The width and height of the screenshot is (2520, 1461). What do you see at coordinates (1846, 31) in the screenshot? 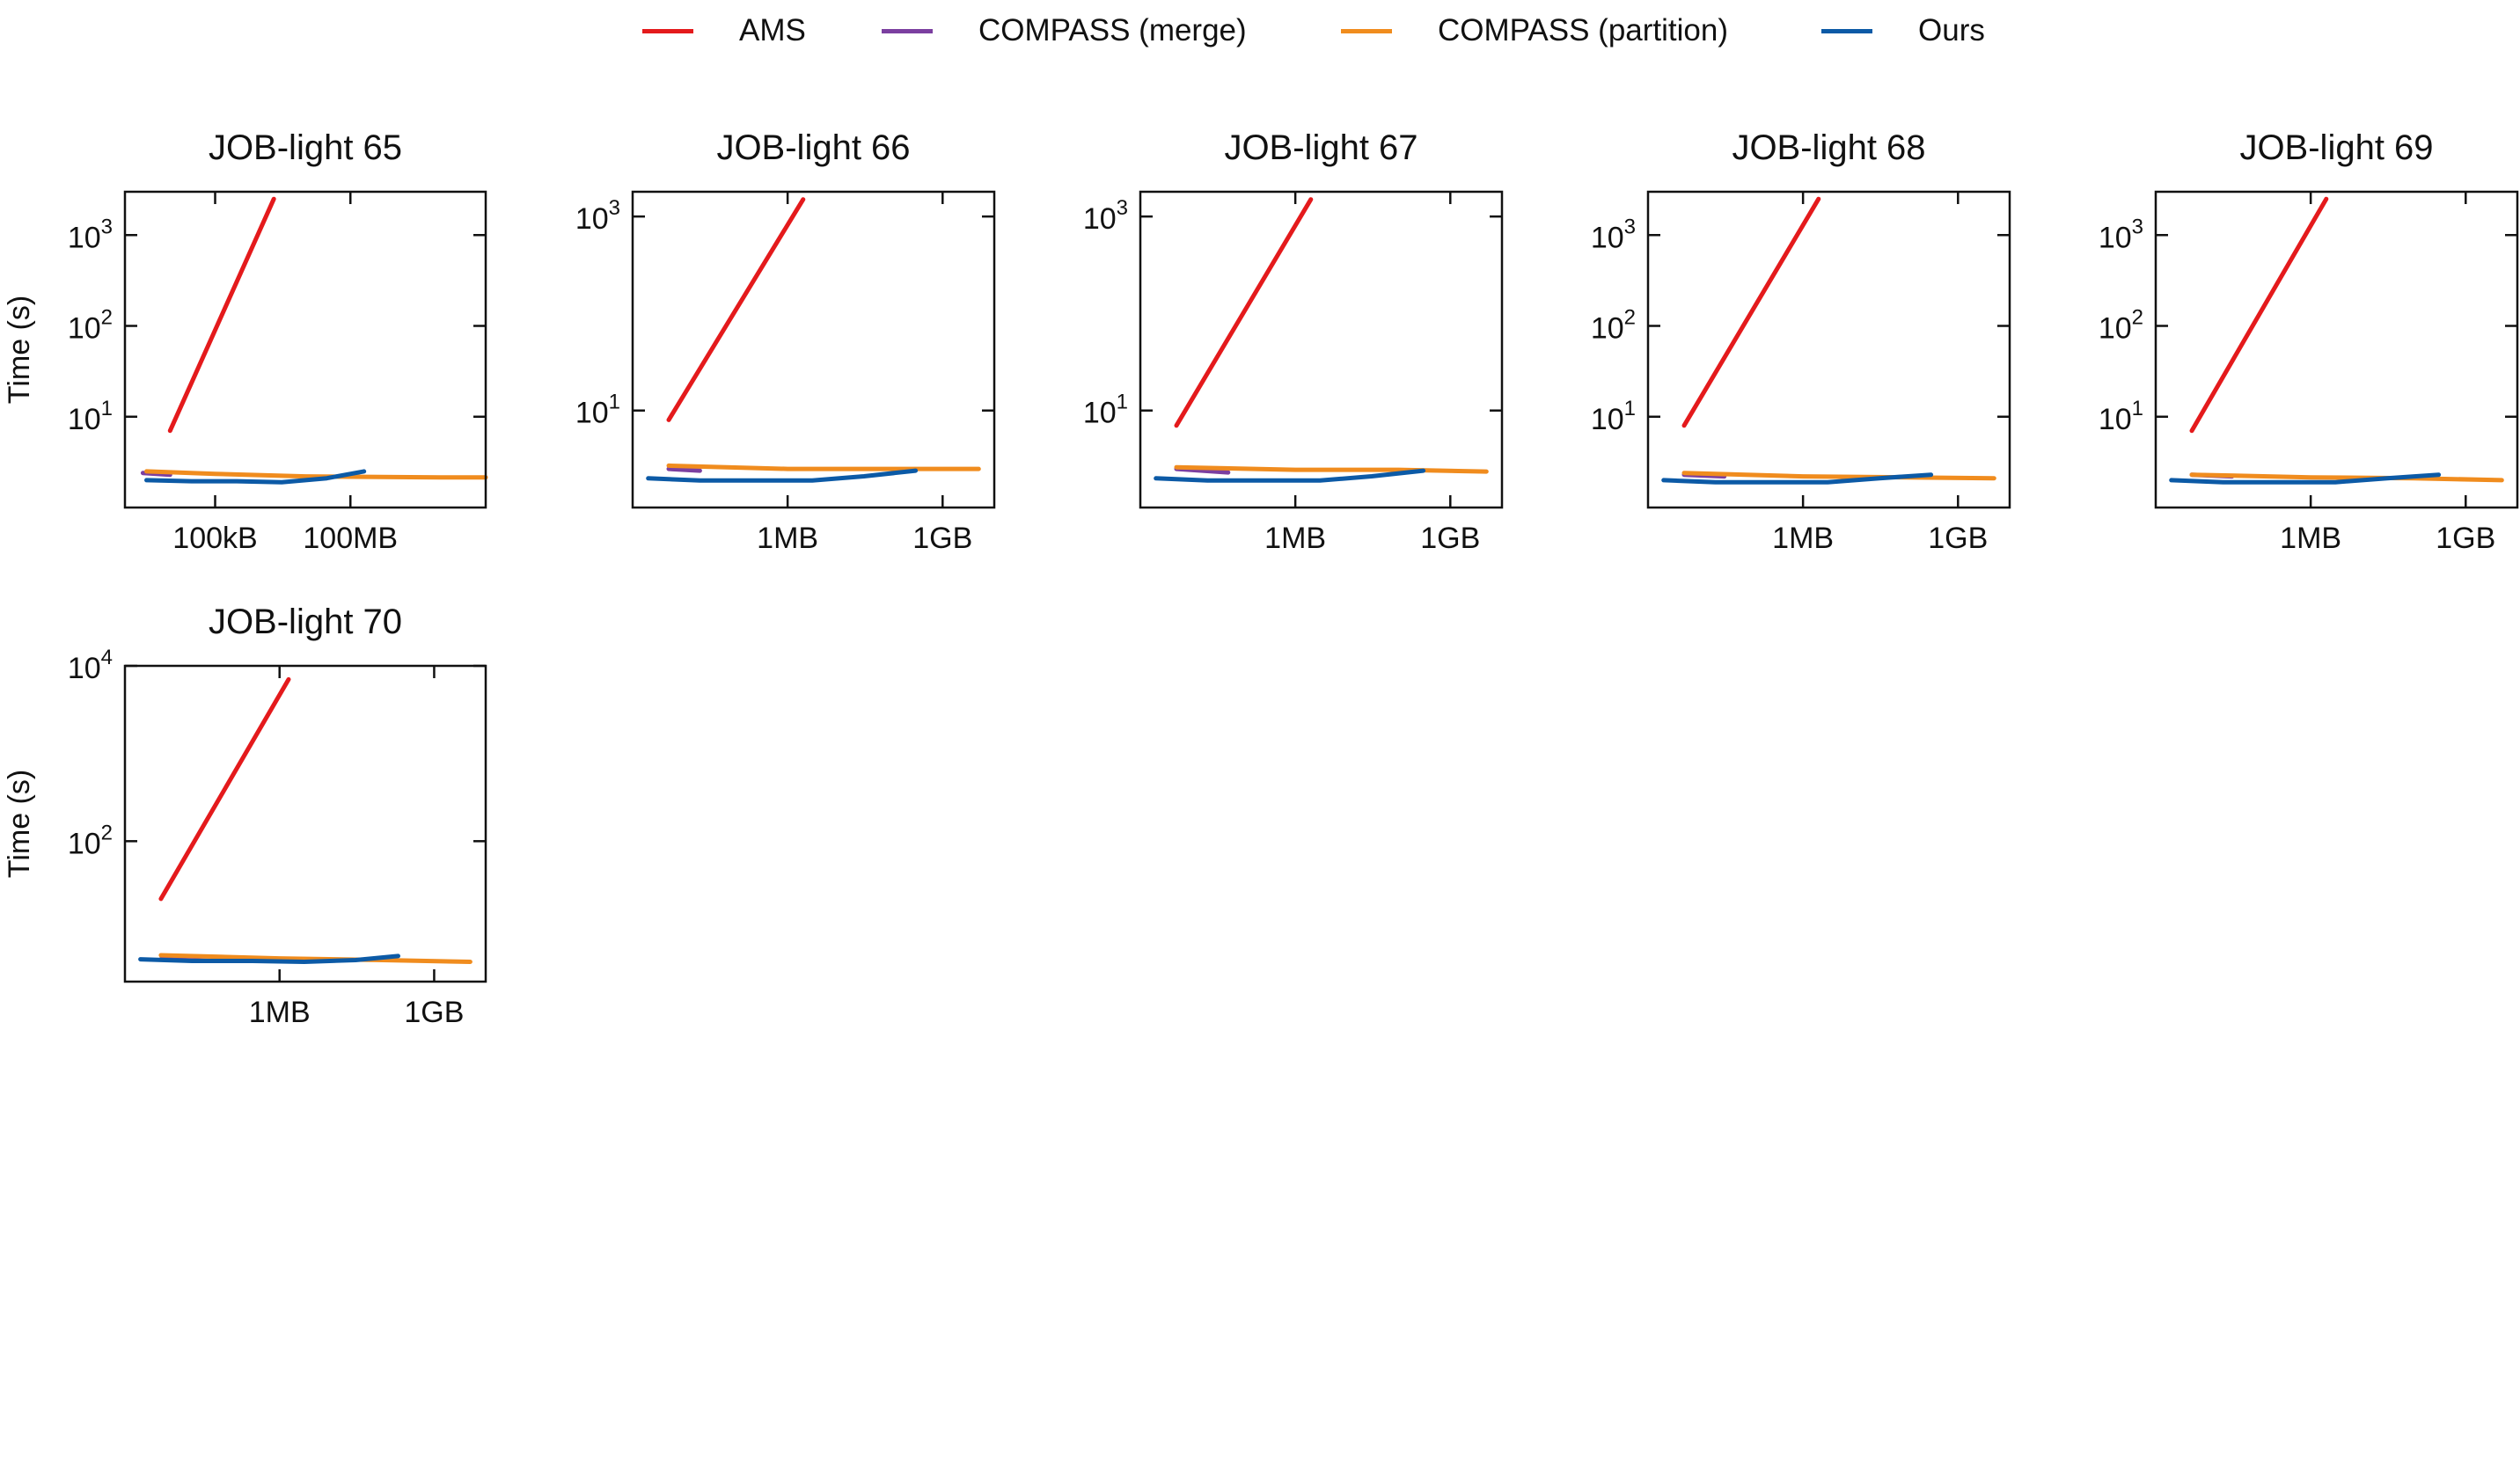
I see `legend-swatch-ours` at bounding box center [1846, 31].